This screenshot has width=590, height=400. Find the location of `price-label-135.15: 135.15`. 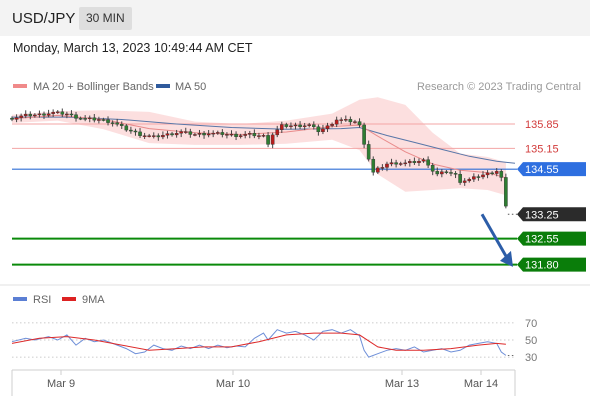

price-label-135.15: 135.15 is located at coordinates (542, 149).